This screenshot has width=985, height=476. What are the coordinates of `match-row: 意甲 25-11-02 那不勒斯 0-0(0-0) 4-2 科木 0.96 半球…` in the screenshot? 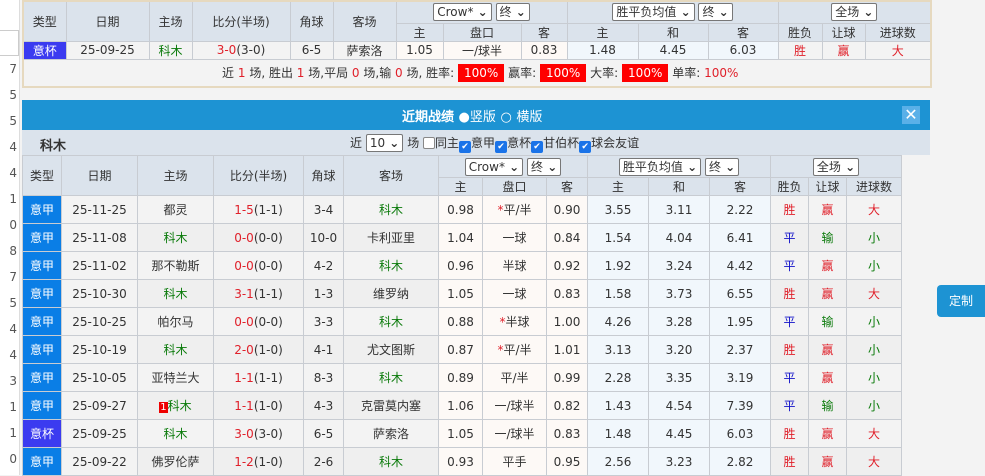 It's located at (462, 265).